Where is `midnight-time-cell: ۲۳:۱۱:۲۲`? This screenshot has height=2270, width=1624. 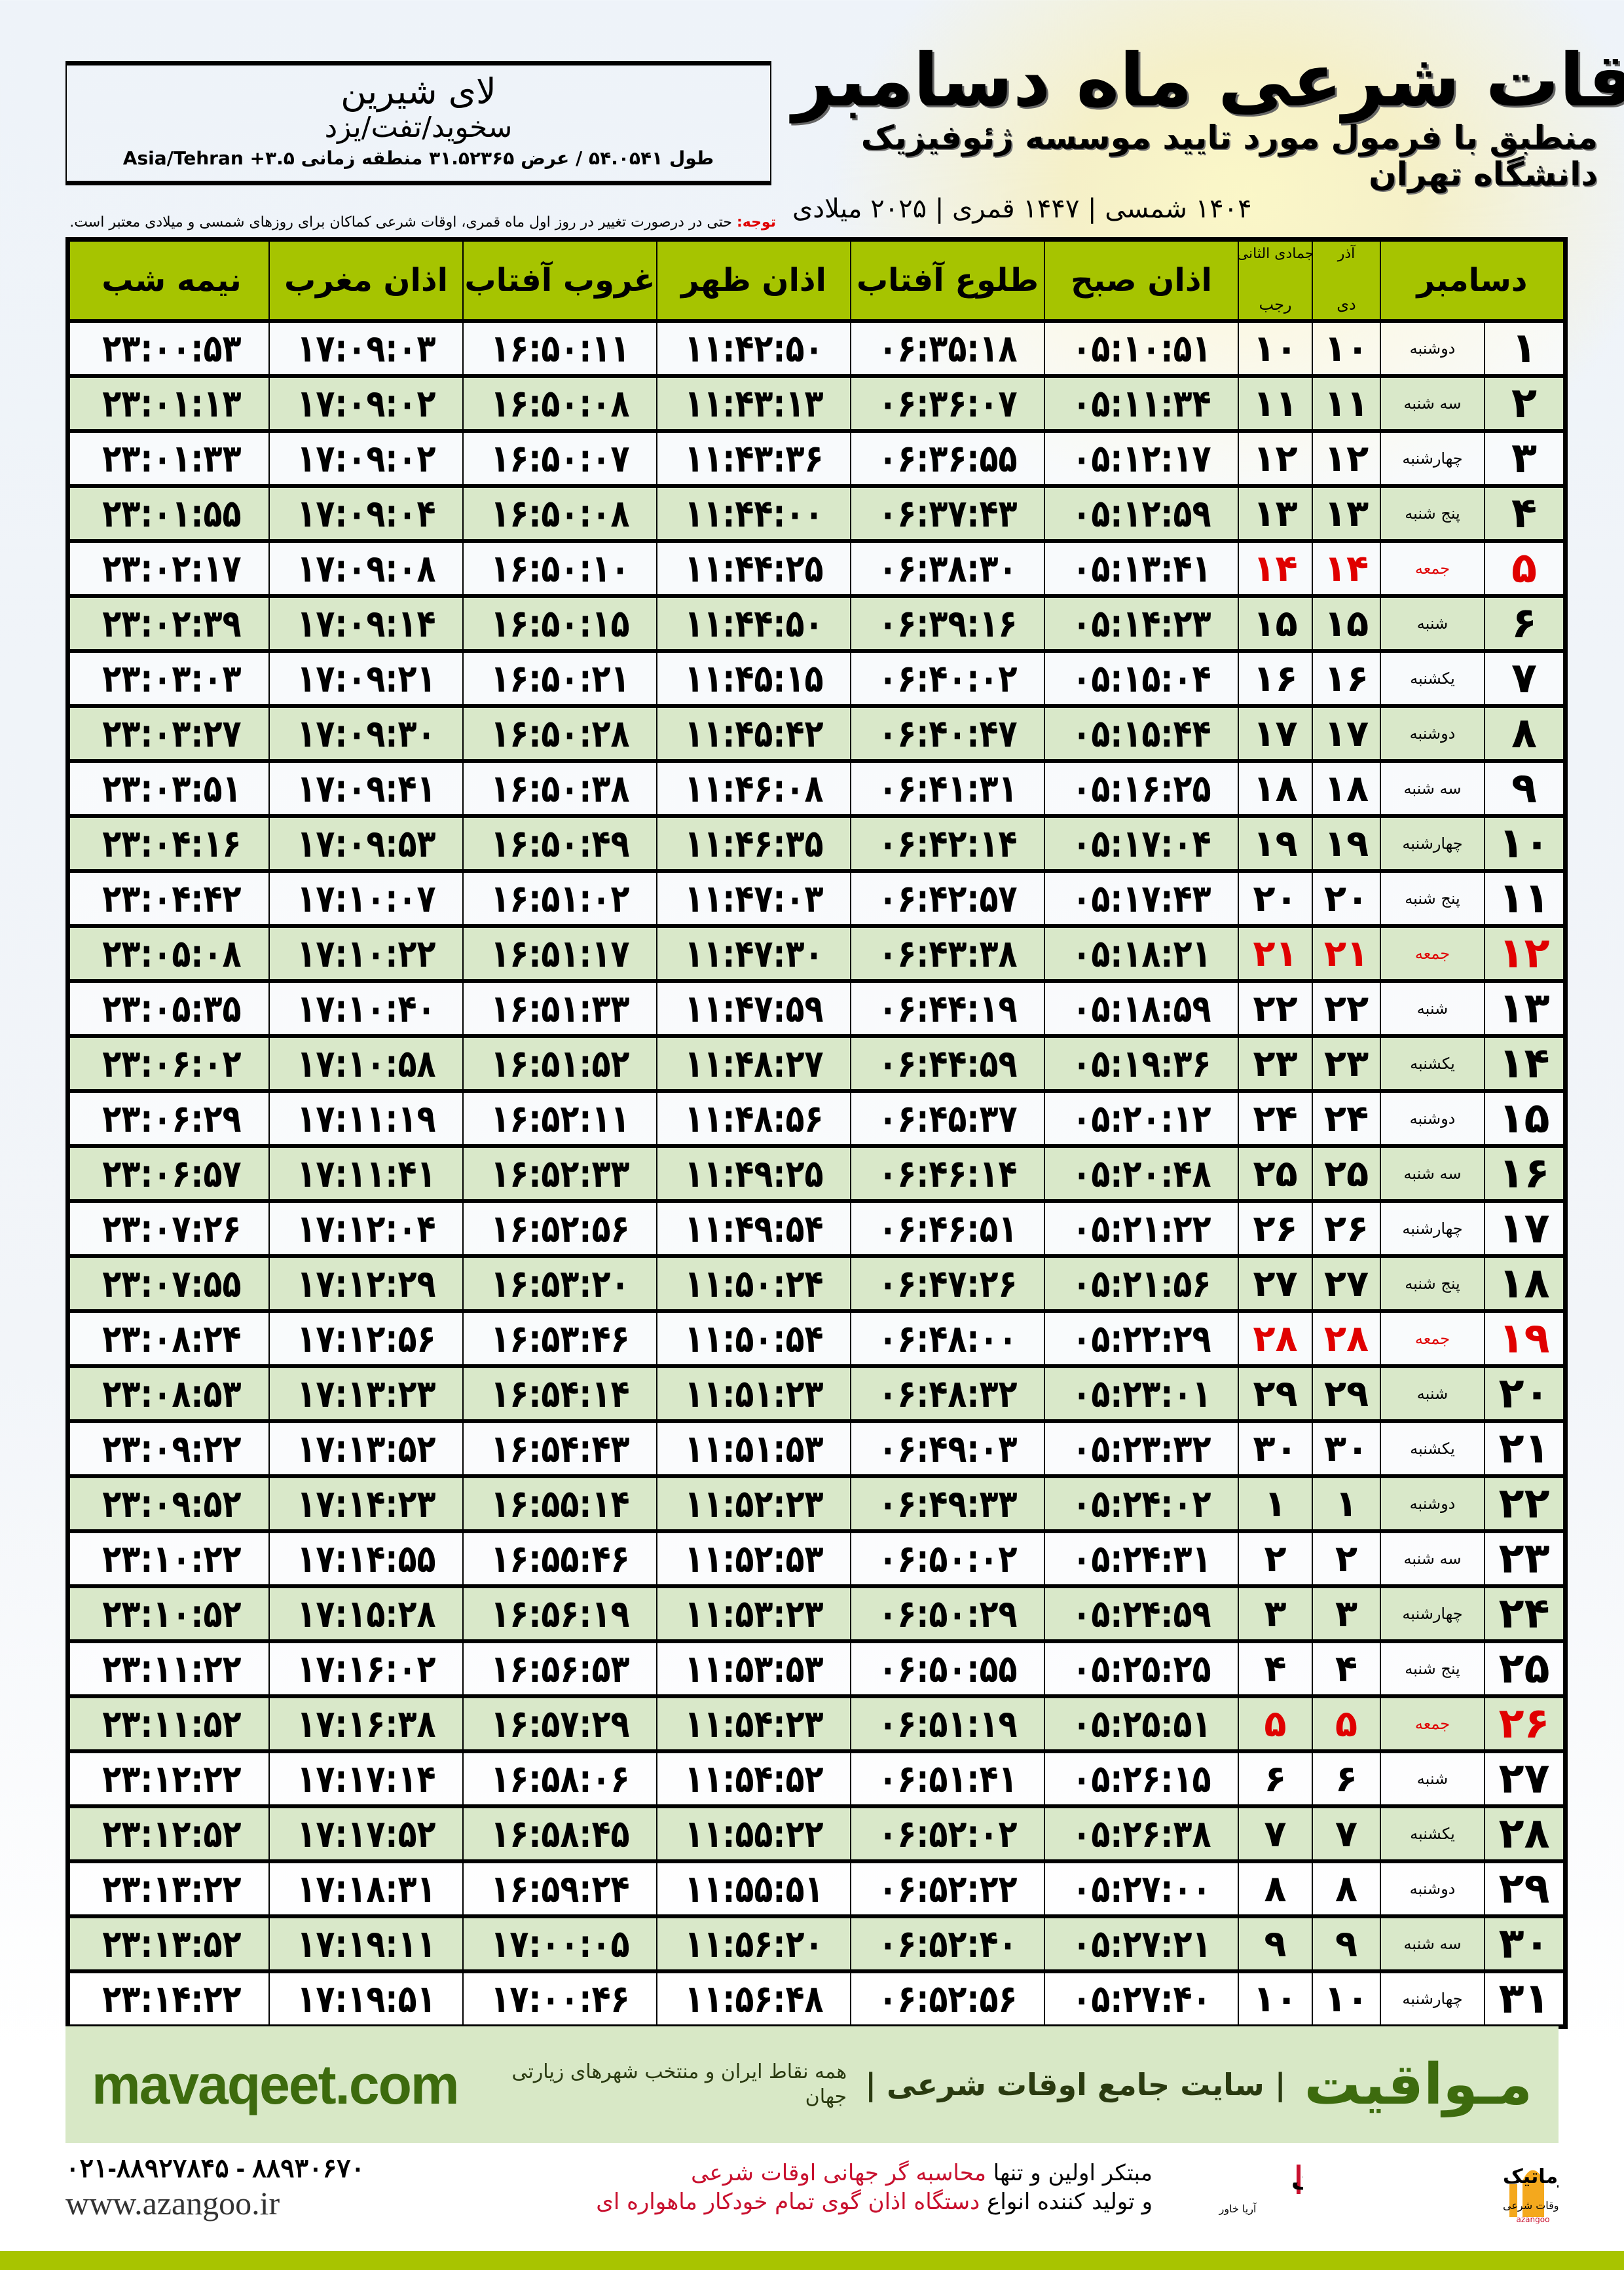
midnight-time-cell: ۲۳:۱۱:۲۲ is located at coordinates (171, 1668).